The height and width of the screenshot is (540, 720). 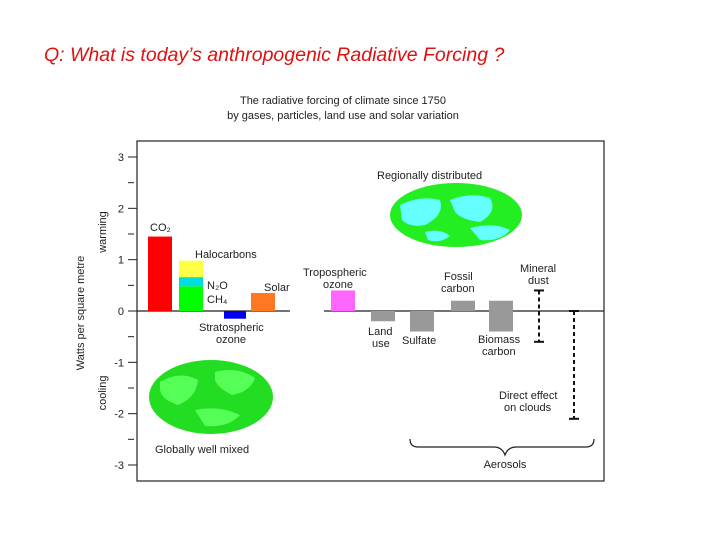 I want to click on stratospheric-ozone-label-2: ozone, so click(x=231, y=340).